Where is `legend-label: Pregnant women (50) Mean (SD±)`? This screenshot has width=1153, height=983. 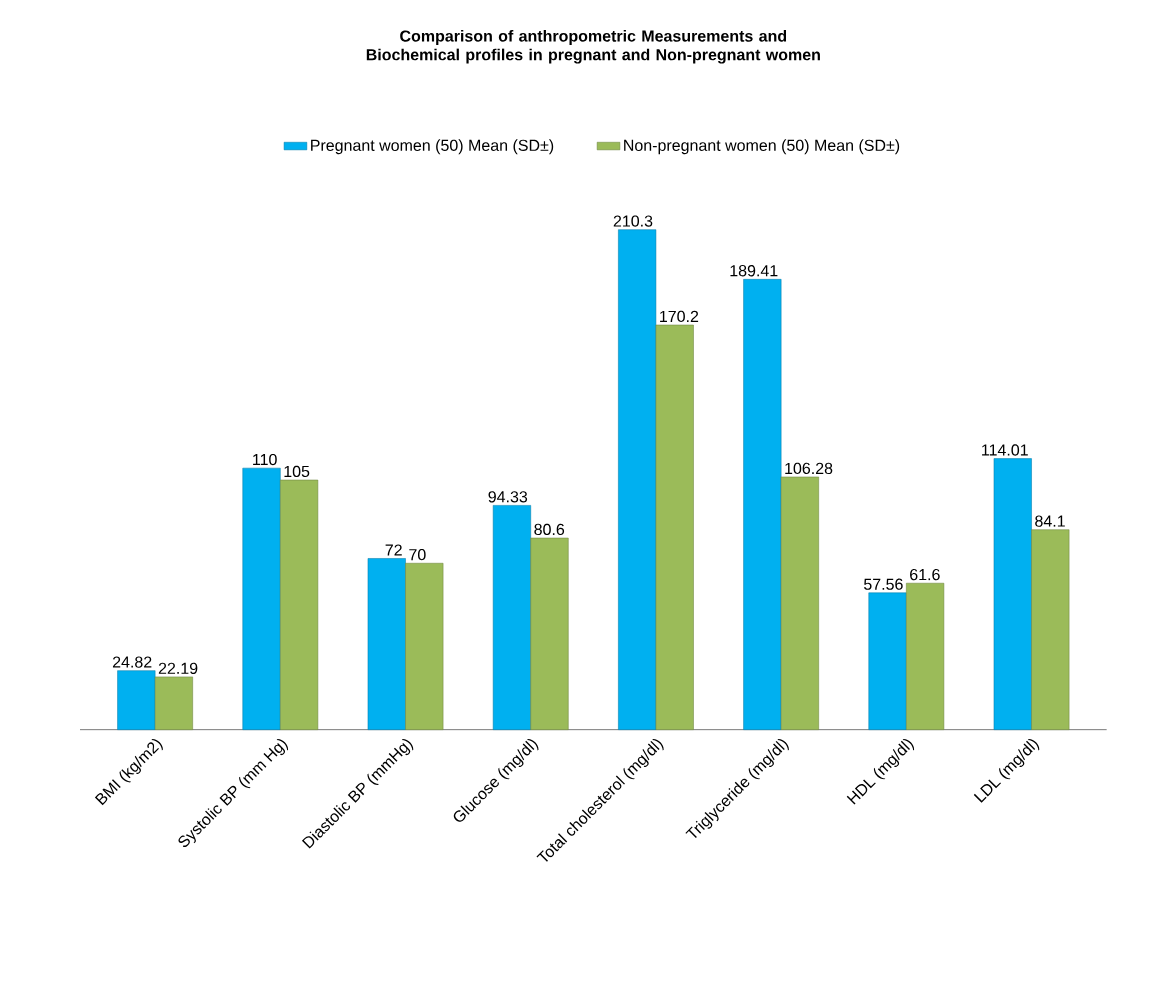
legend-label: Pregnant women (50) Mean (SD±) is located at coordinates (432, 147).